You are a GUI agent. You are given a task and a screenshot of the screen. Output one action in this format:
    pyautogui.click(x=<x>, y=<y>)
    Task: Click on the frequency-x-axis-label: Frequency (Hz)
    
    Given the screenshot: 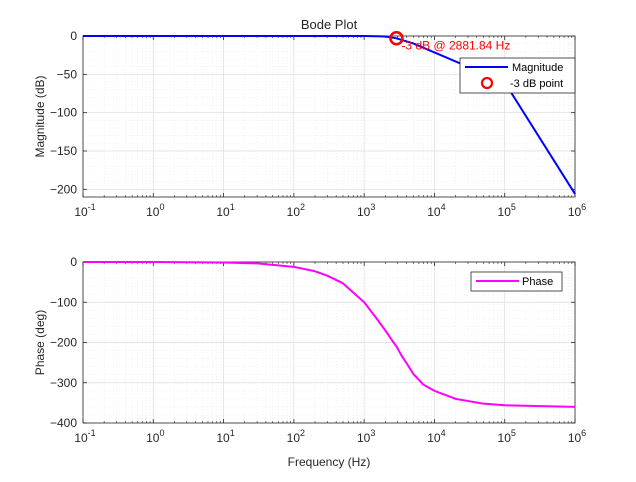 What is the action you would take?
    pyautogui.click(x=329, y=462)
    